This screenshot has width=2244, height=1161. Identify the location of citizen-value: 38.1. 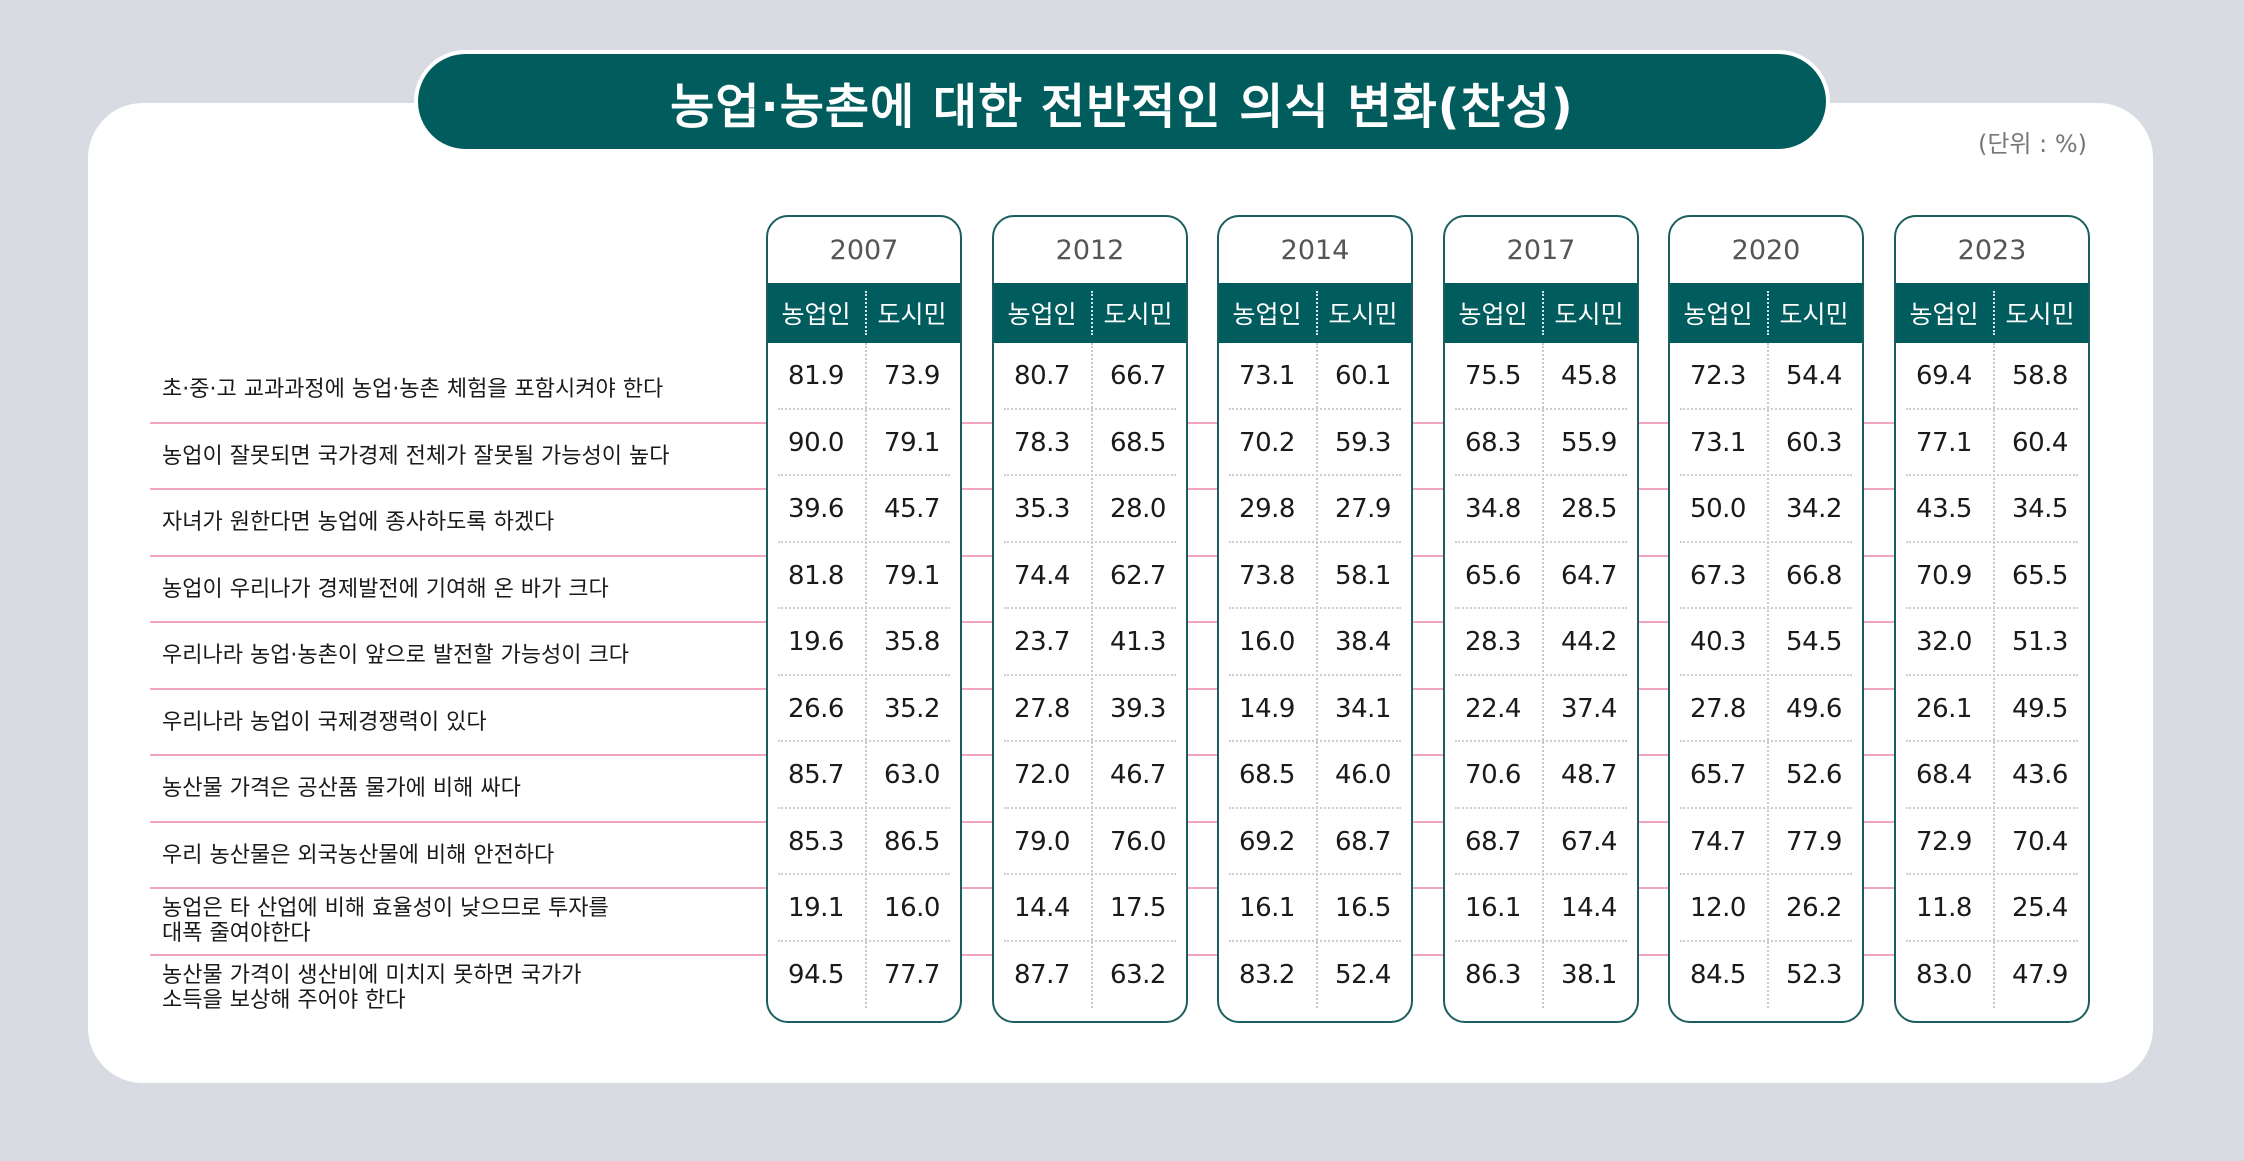
(1589, 974).